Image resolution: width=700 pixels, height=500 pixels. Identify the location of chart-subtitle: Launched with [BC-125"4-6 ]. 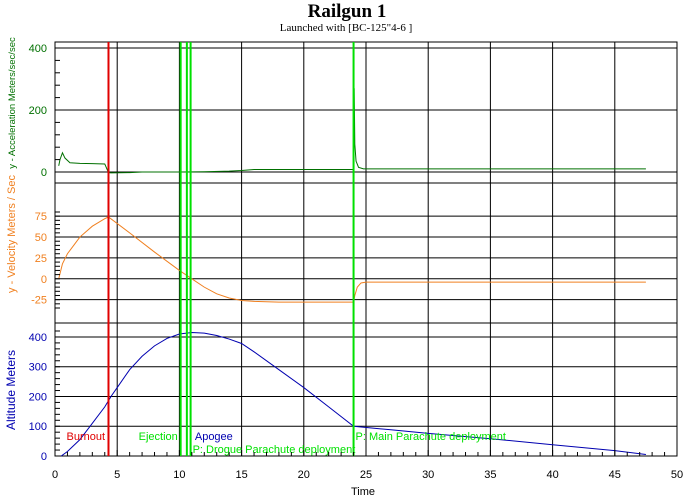
(346, 28).